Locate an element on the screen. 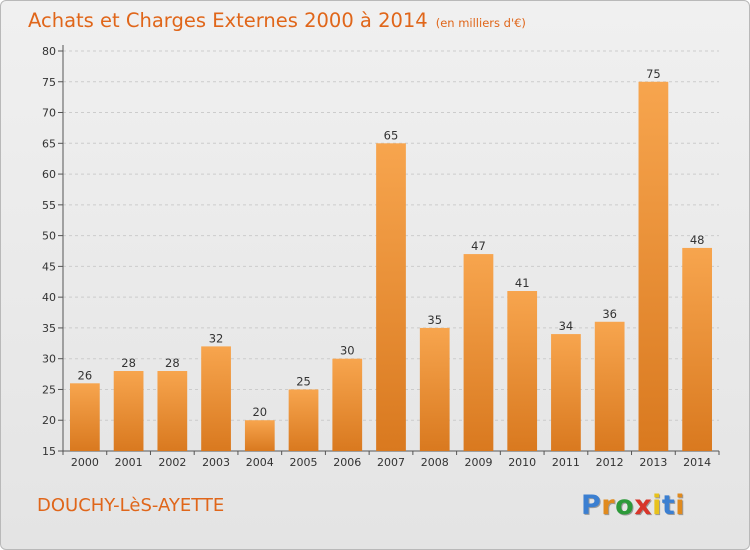 The width and height of the screenshot is (750, 550). x-tick-label: 2008 is located at coordinates (435, 462).